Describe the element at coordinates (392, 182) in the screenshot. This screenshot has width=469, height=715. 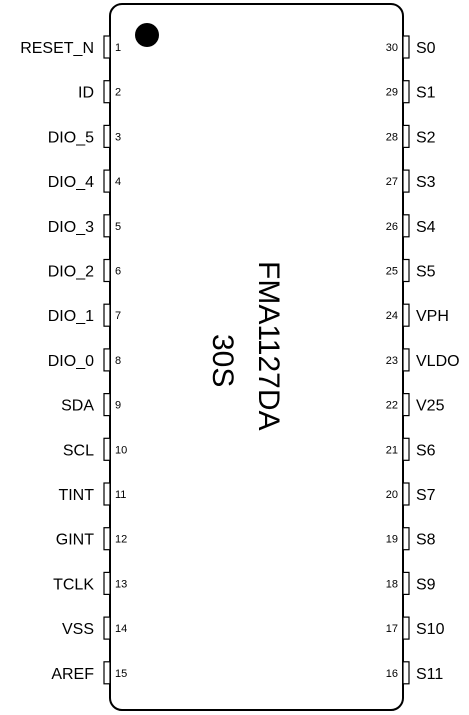
I see `pin-number-label: 27` at that location.